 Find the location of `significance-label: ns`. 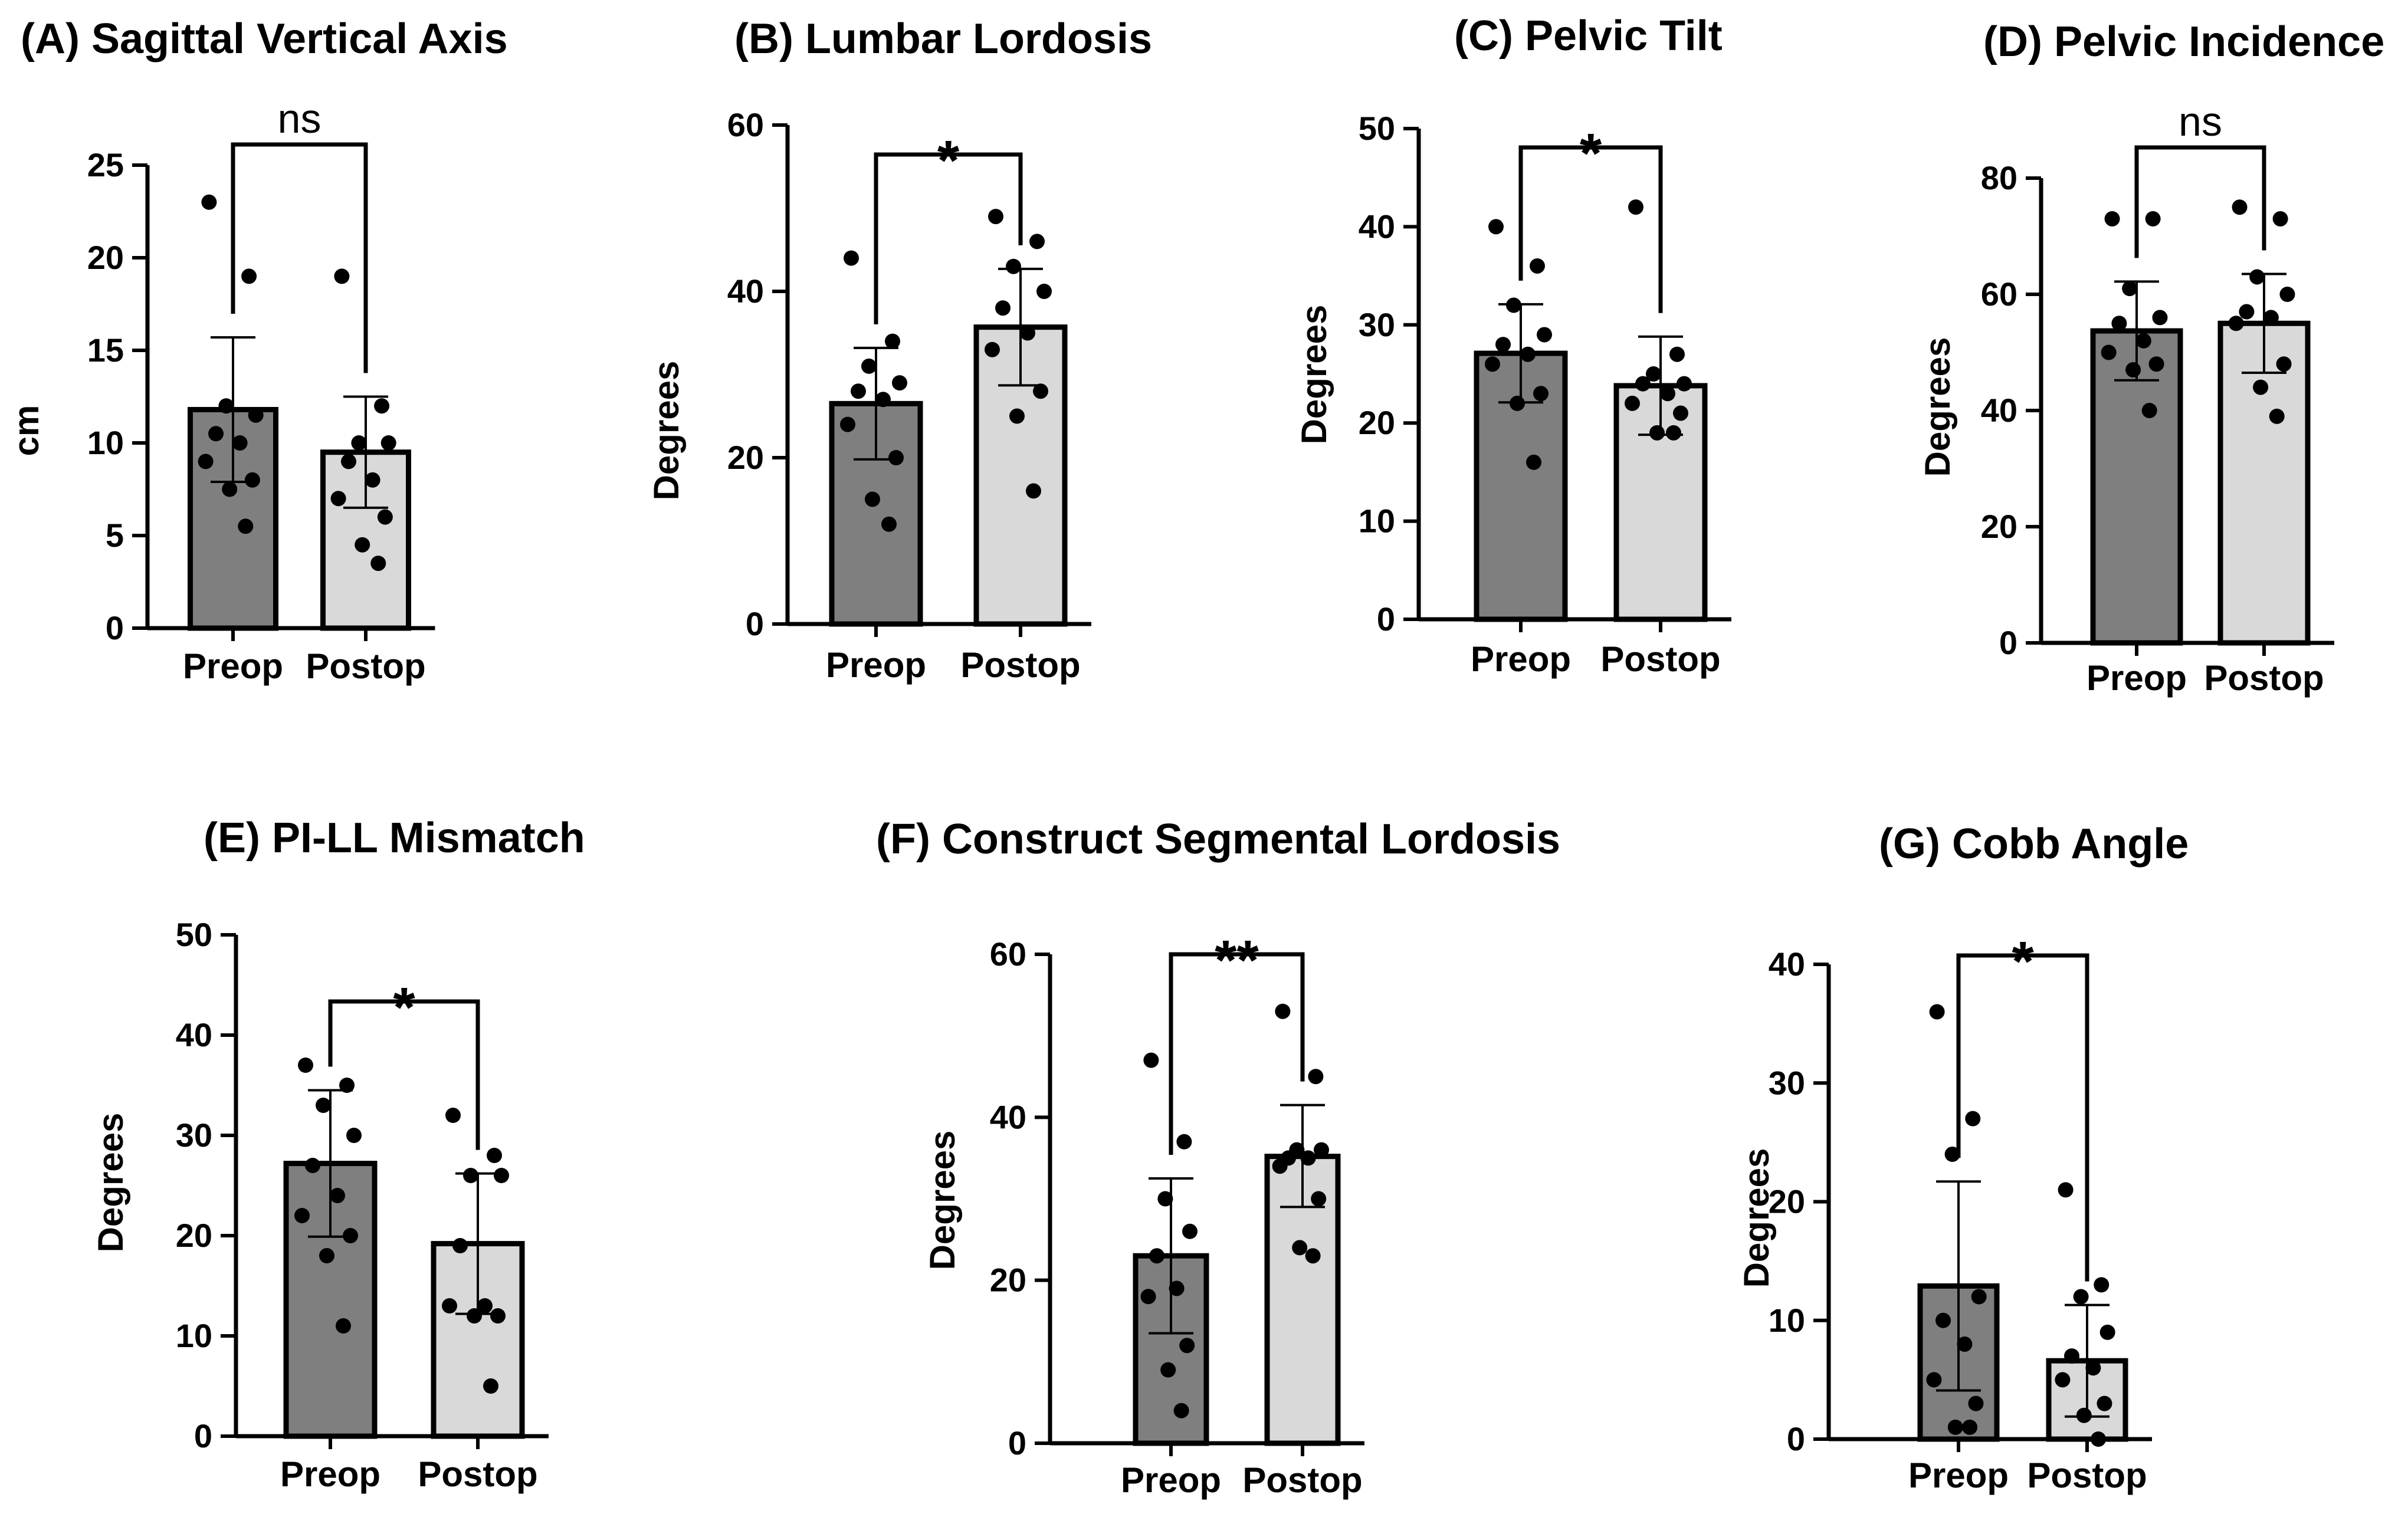

significance-label: ns is located at coordinates (2200, 121).